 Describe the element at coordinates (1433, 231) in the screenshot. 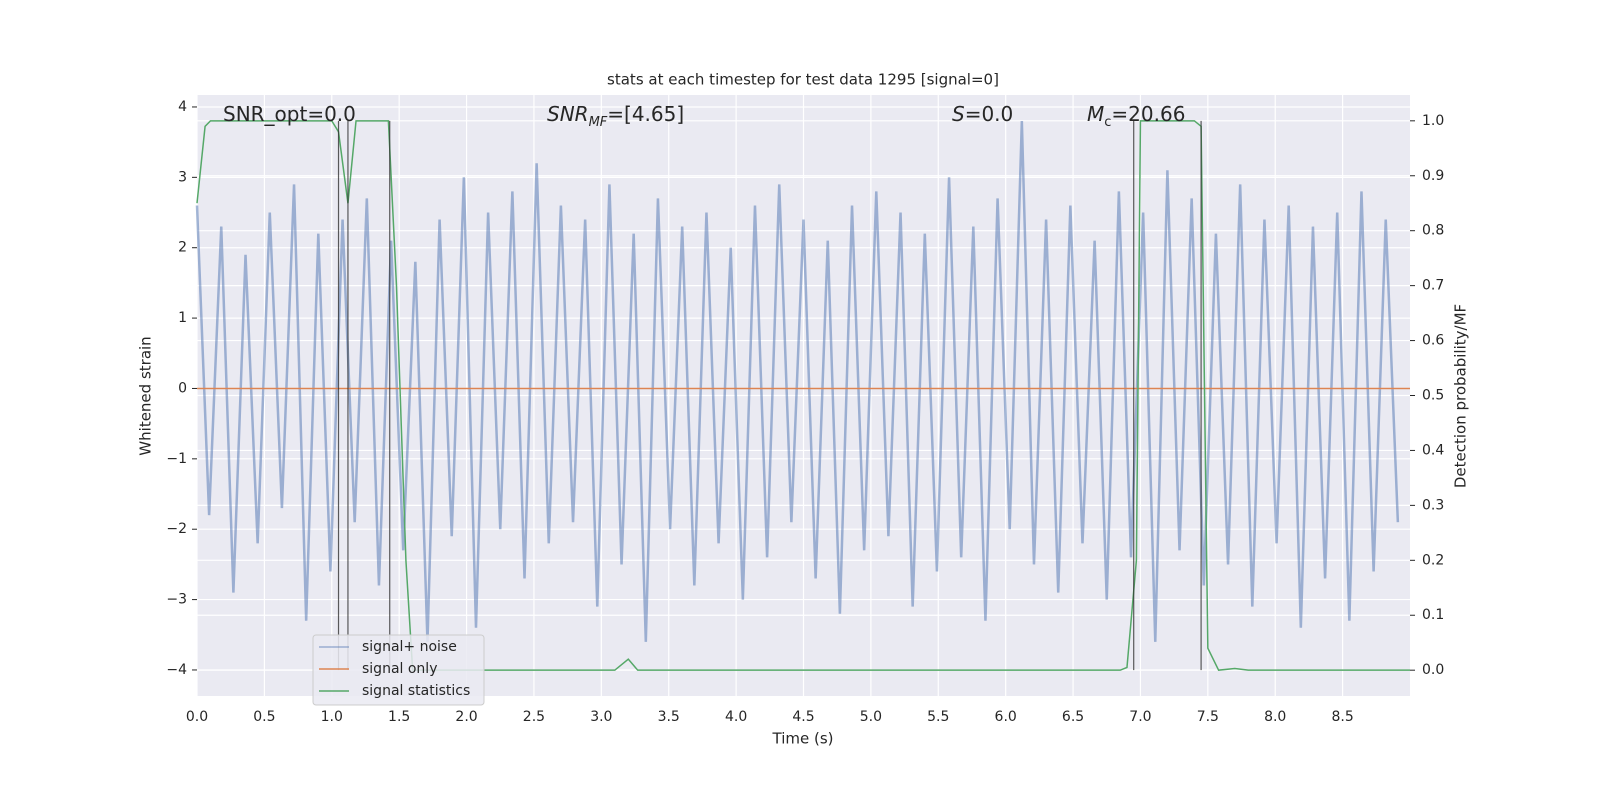

I see `y2-tick-label: 0.8` at that location.